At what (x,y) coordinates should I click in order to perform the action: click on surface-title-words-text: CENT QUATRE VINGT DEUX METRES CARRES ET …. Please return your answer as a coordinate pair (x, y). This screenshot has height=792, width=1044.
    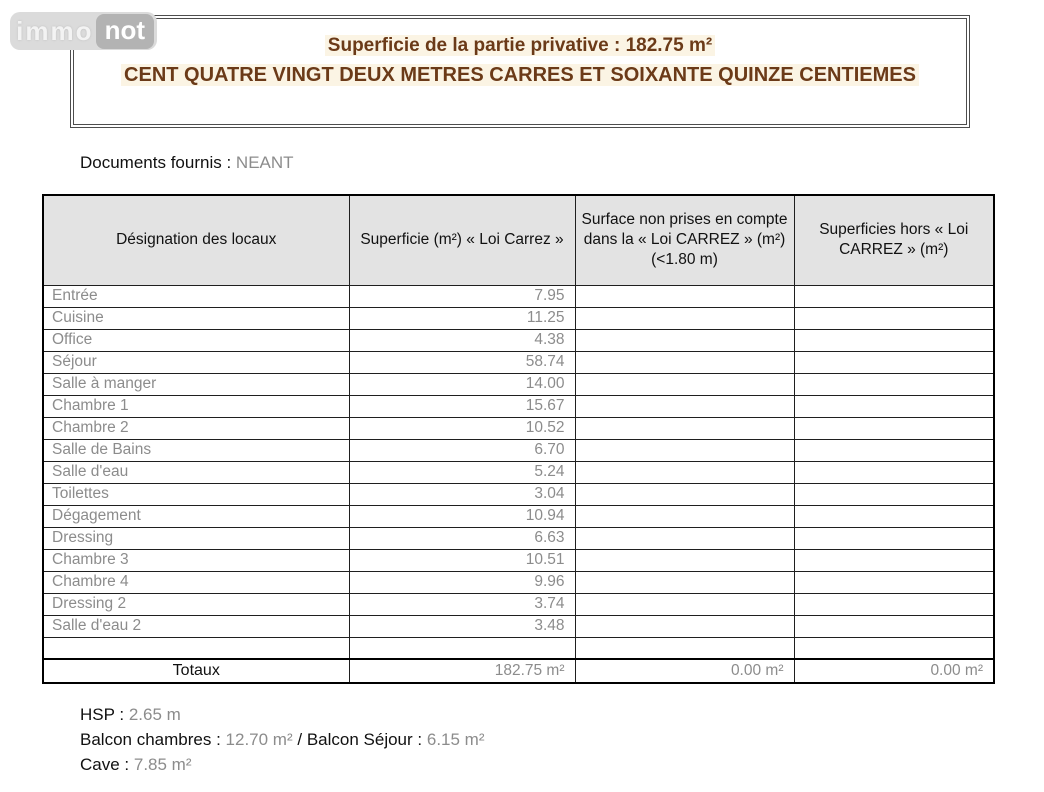
    Looking at the image, I should click on (520, 75).